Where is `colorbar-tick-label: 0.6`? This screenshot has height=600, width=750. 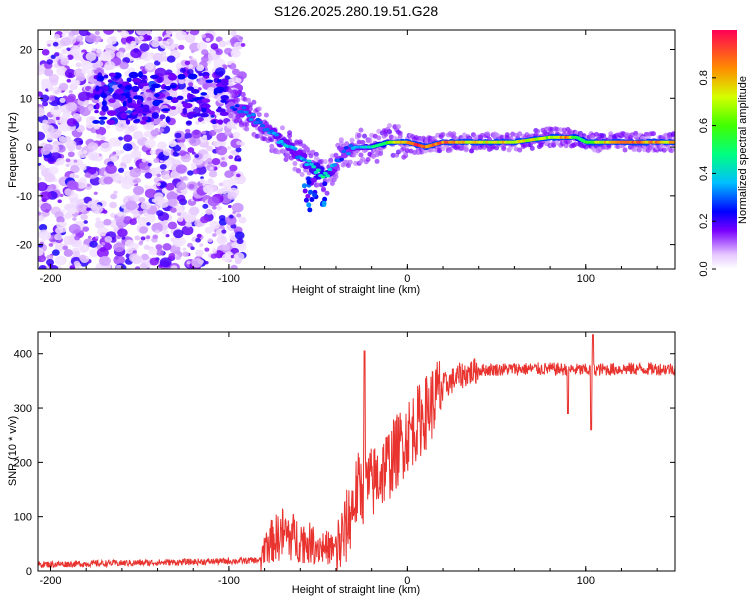 colorbar-tick-label: 0.6 is located at coordinates (704, 125).